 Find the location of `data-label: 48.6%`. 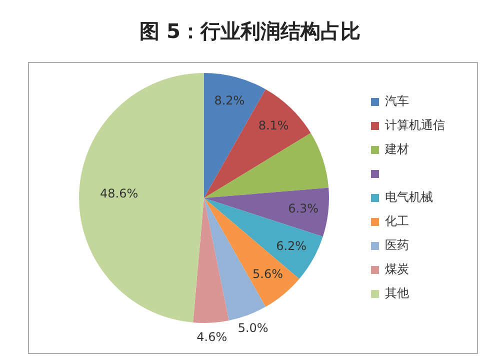

data-label: 48.6% is located at coordinates (119, 193).